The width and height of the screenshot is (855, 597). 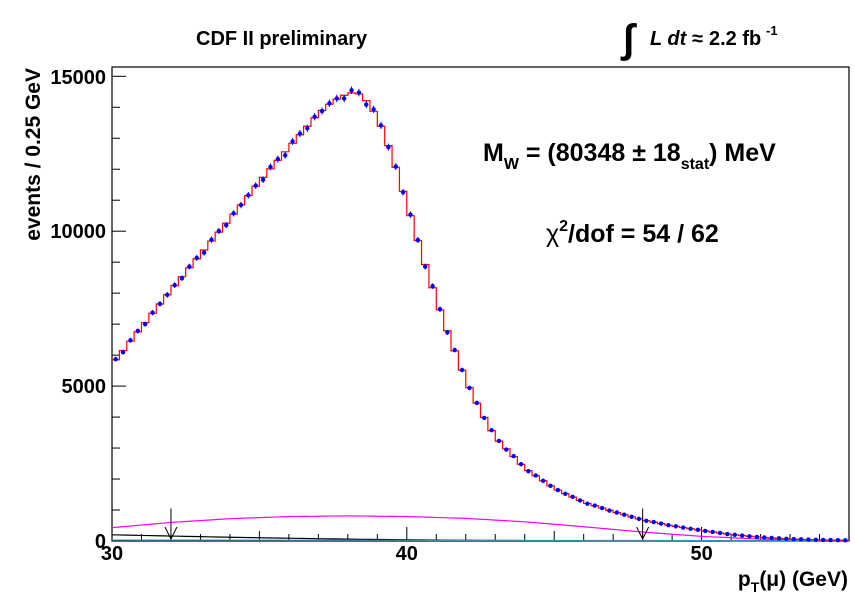 I want to click on chi2-exponent: 2, so click(x=563, y=226).